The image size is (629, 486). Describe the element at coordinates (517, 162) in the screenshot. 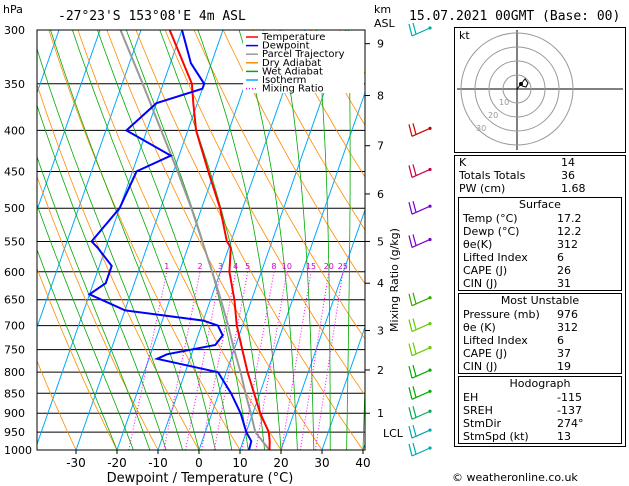

I see `index-row: K 14` at that location.